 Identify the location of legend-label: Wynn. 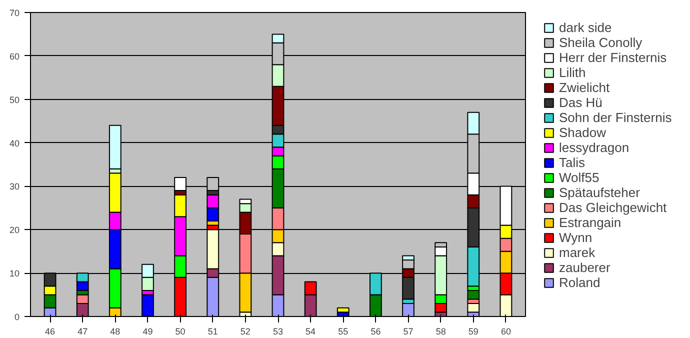
(575, 237).